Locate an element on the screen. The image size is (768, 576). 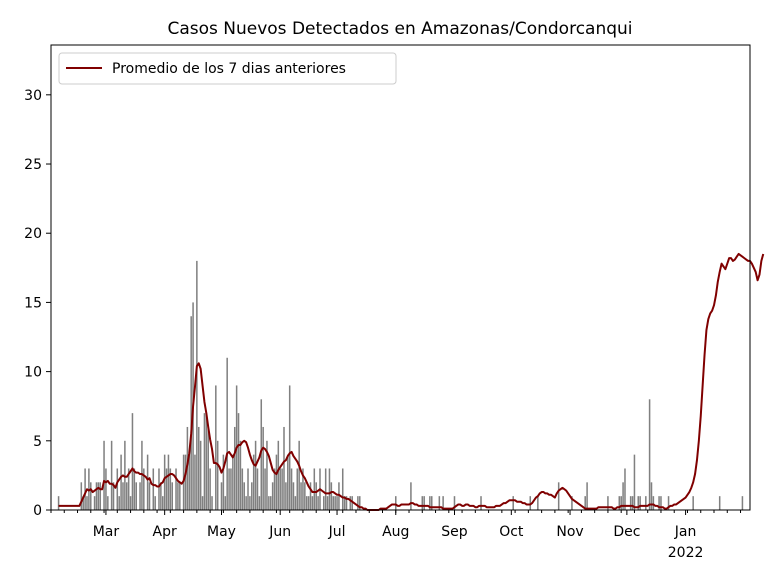
legend-box is located at coordinates (227, 68).